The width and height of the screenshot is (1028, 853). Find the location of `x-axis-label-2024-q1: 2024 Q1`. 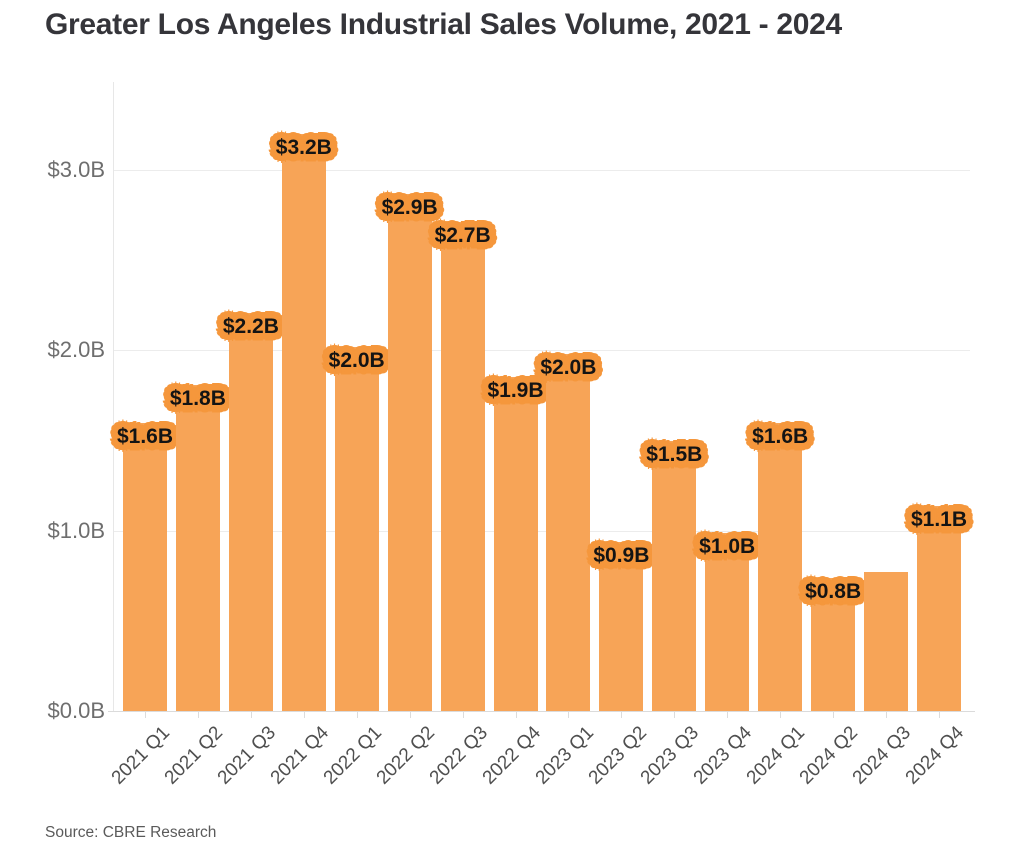

x-axis-label-2024-q1: 2024 Q1 is located at coordinates (776, 755).